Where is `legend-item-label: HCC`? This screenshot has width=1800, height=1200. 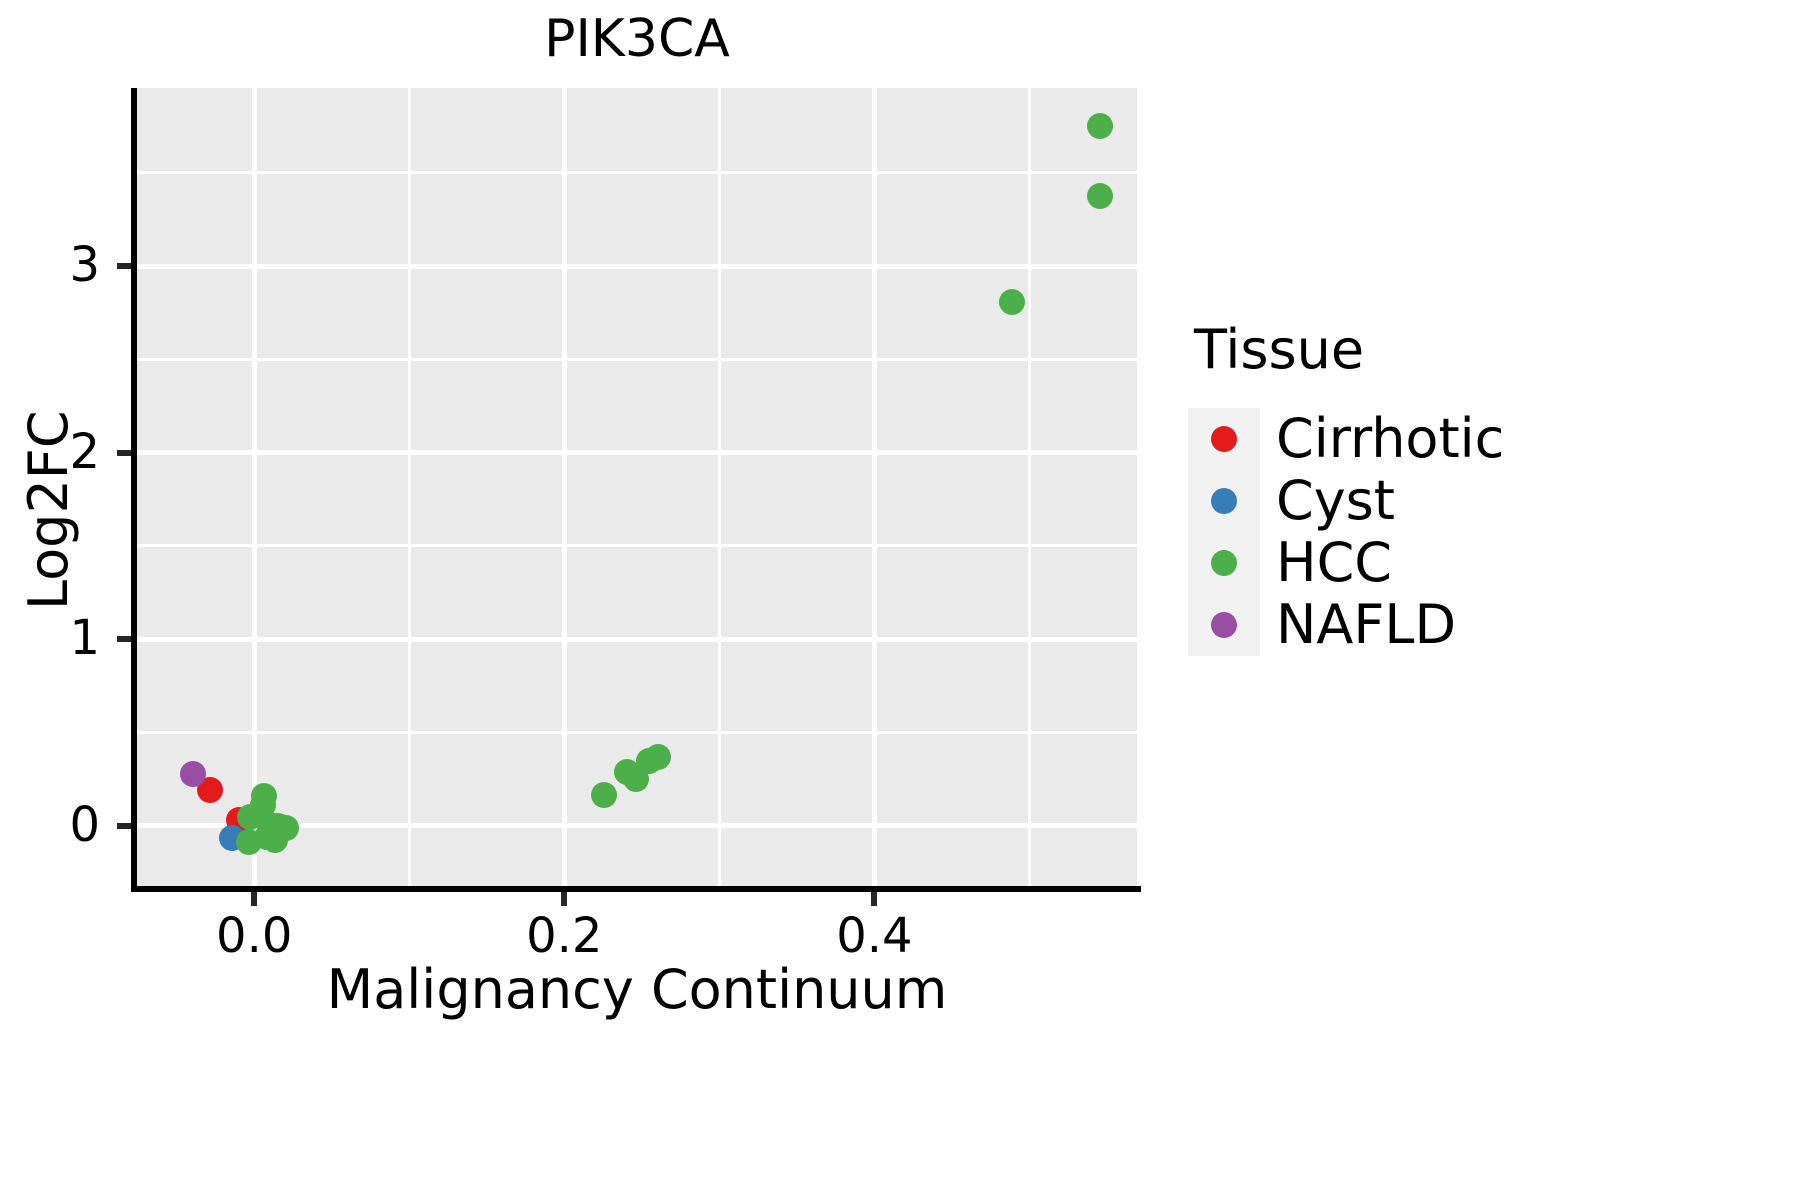 legend-item-label: HCC is located at coordinates (1334, 562).